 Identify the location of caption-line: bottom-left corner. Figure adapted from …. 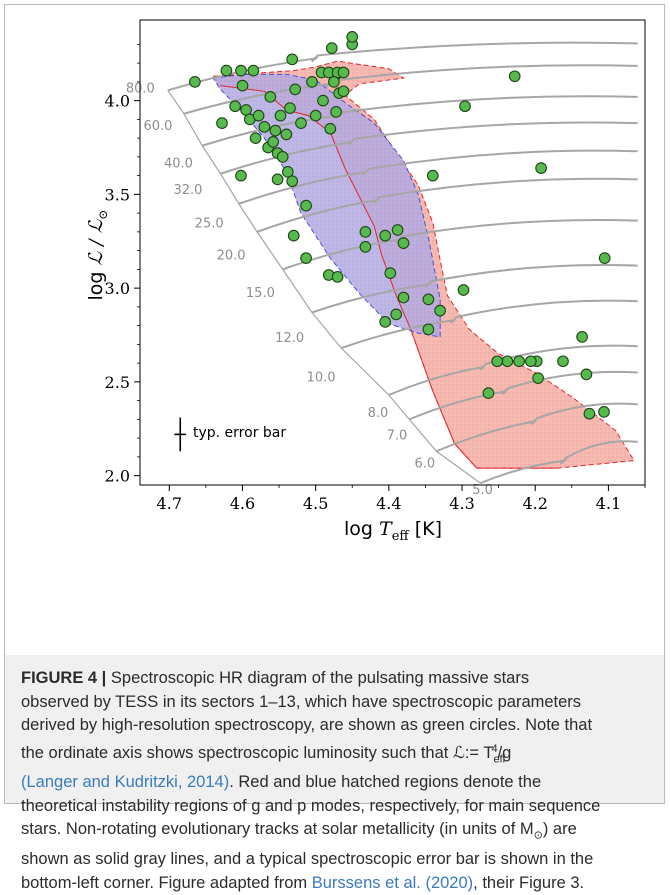
(334, 883).